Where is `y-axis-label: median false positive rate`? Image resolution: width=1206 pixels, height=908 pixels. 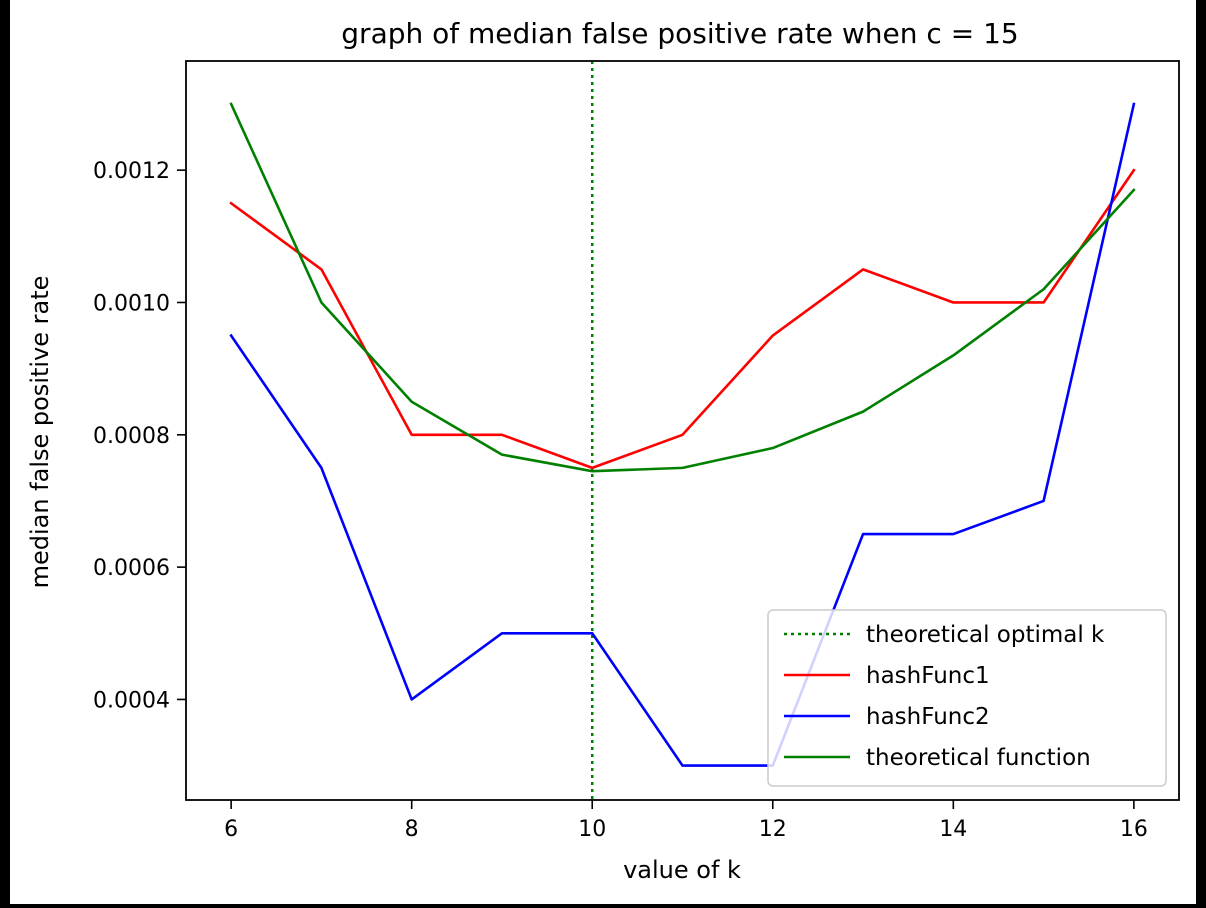 y-axis-label: median false positive rate is located at coordinates (40, 432).